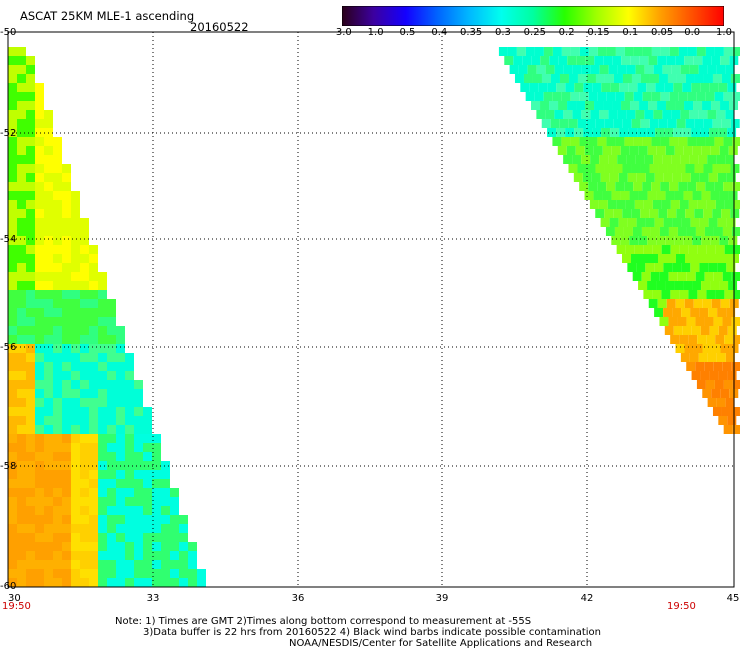 This screenshot has width=740, height=650. What do you see at coordinates (8, 586) in the screenshot?
I see `y-label-60: -60` at bounding box center [8, 586].